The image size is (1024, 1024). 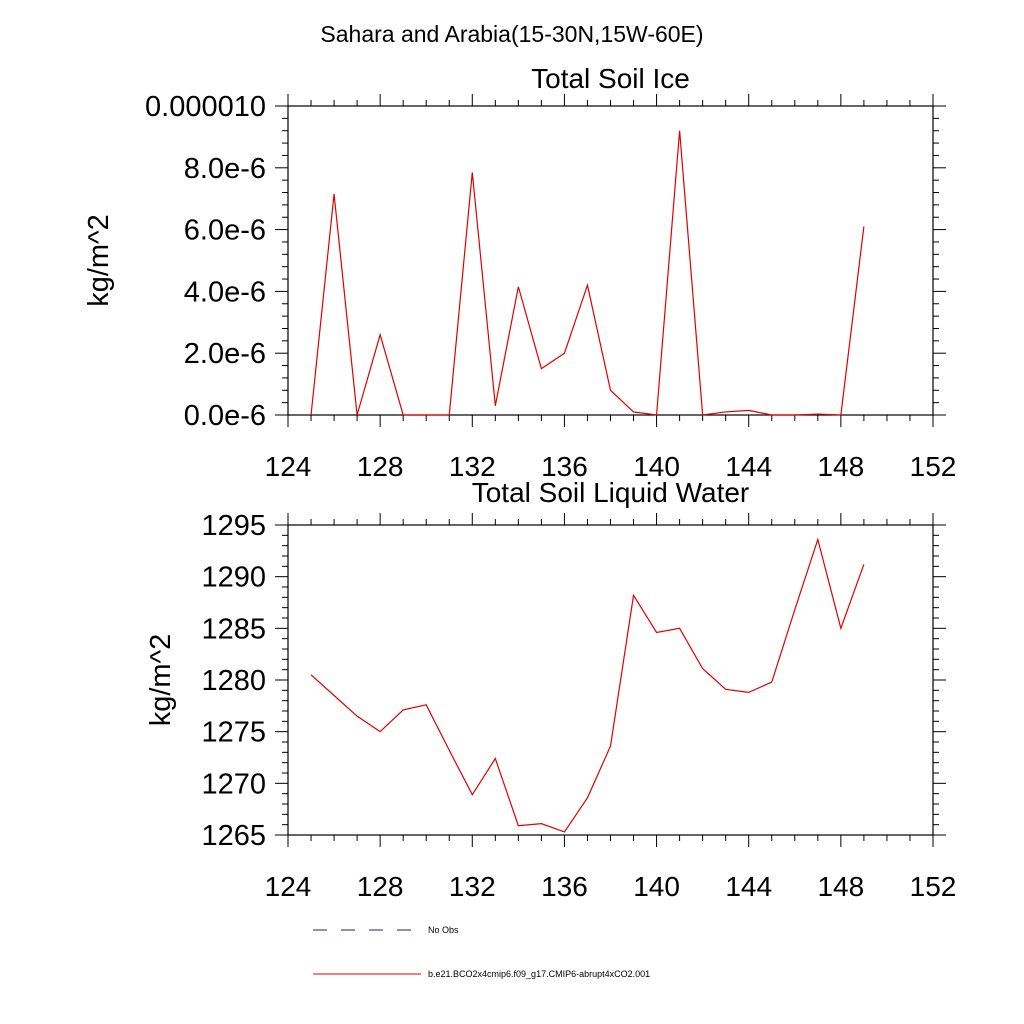 What do you see at coordinates (225, 354) in the screenshot?
I see `y-tick-label: 2.0e-6` at bounding box center [225, 354].